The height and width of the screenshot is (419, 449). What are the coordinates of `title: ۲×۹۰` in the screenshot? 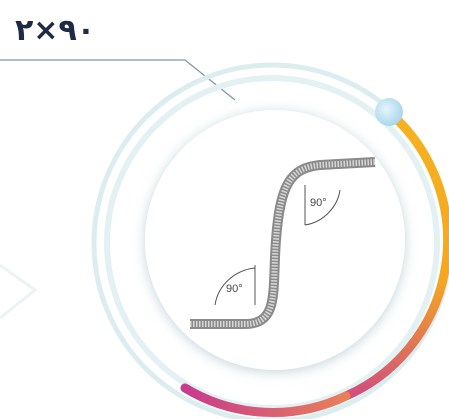 It's located at (55, 30).